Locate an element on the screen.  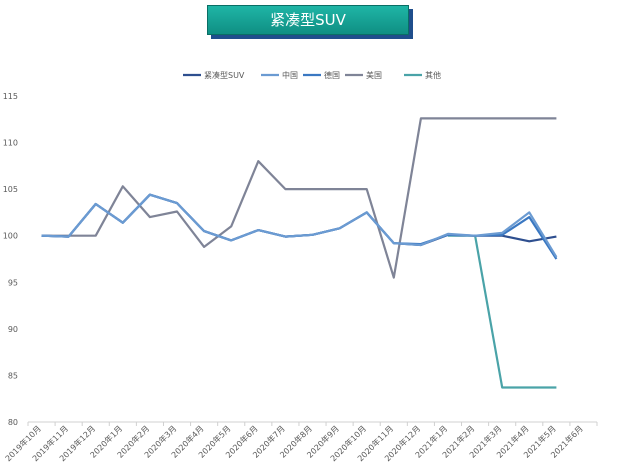
y-axis-ticks: 80 85 90 95 100 105 110 115 is located at coordinates (10, 259).